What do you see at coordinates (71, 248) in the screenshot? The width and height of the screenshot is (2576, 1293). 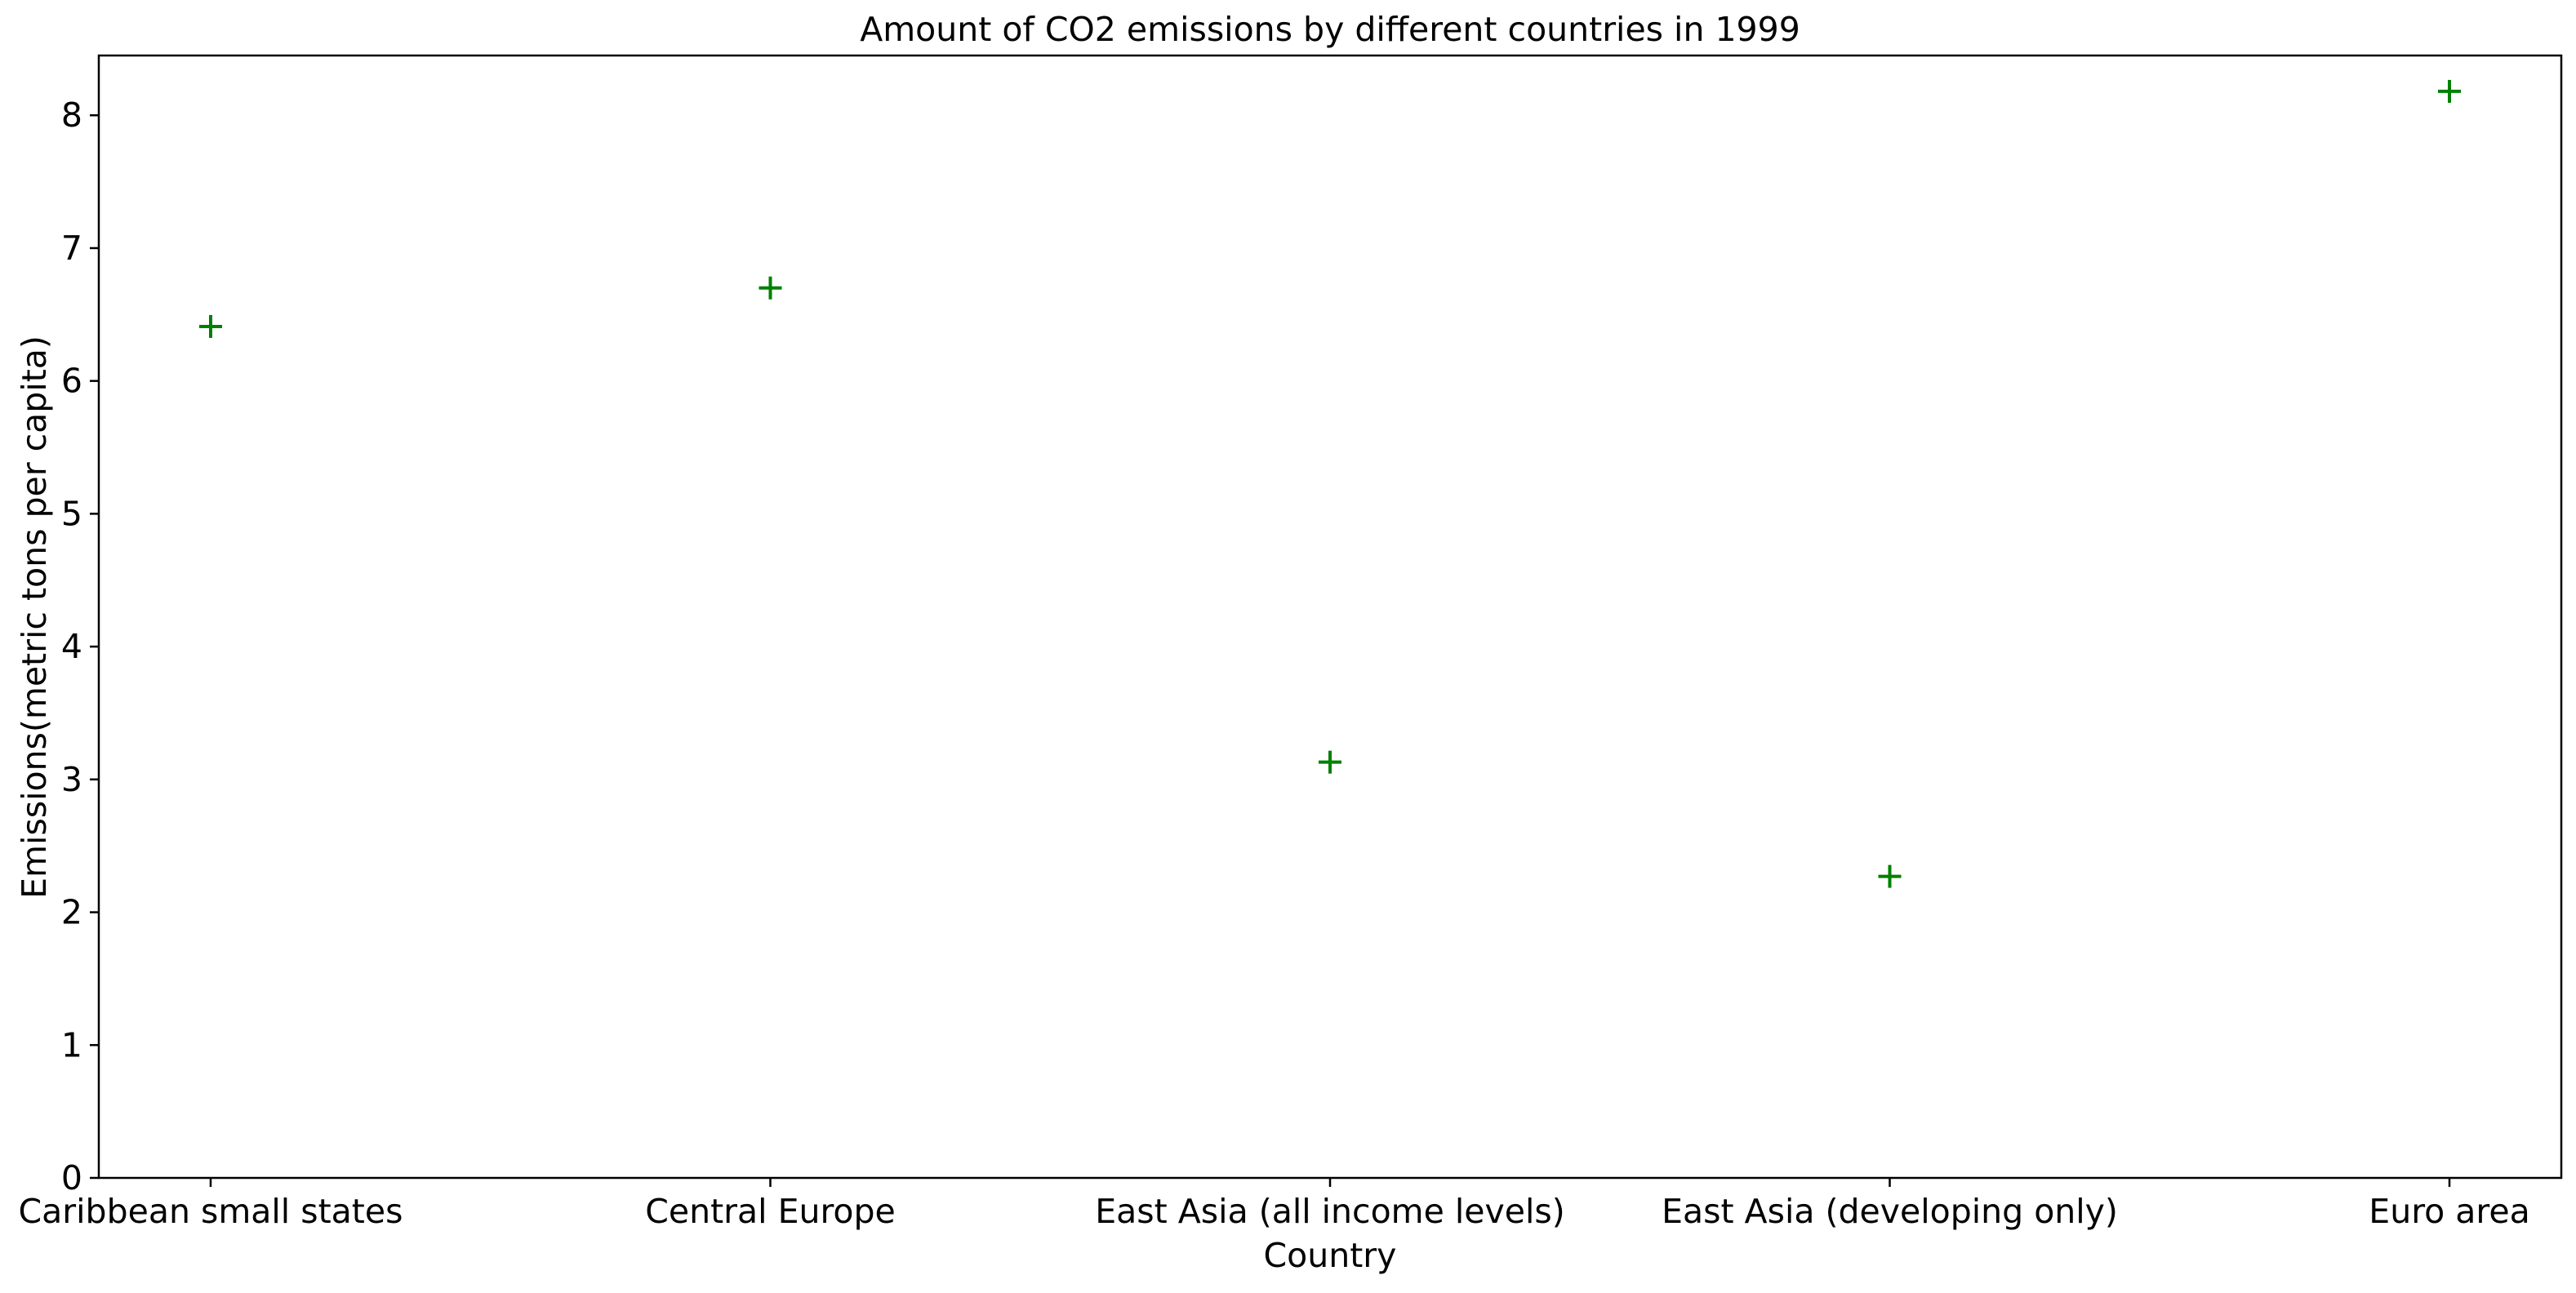 I see `y-tick-label: 7` at bounding box center [71, 248].